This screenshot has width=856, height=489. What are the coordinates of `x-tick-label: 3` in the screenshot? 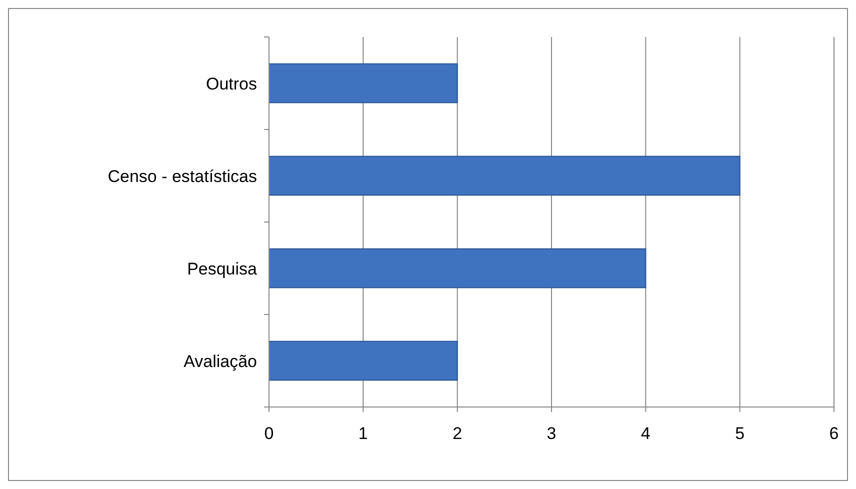 It's located at (551, 433).